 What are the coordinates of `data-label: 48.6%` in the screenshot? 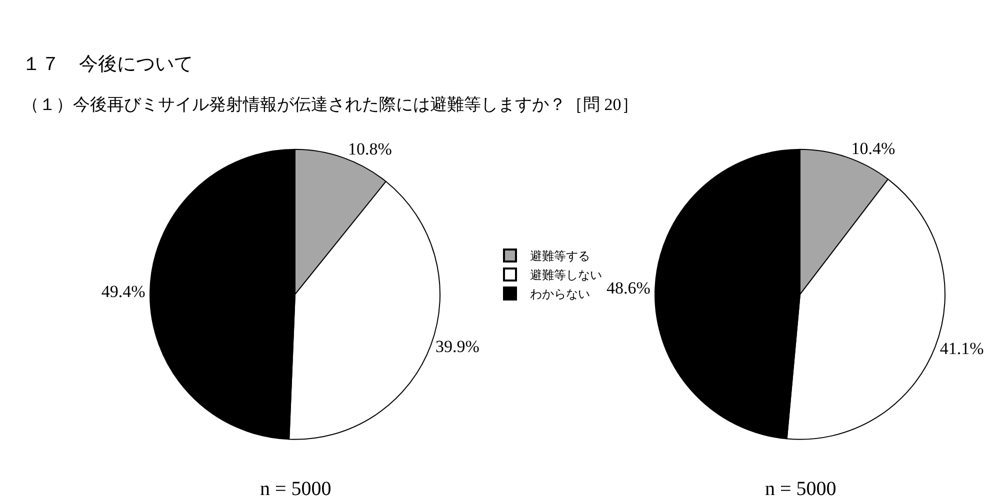 It's located at (628, 288).